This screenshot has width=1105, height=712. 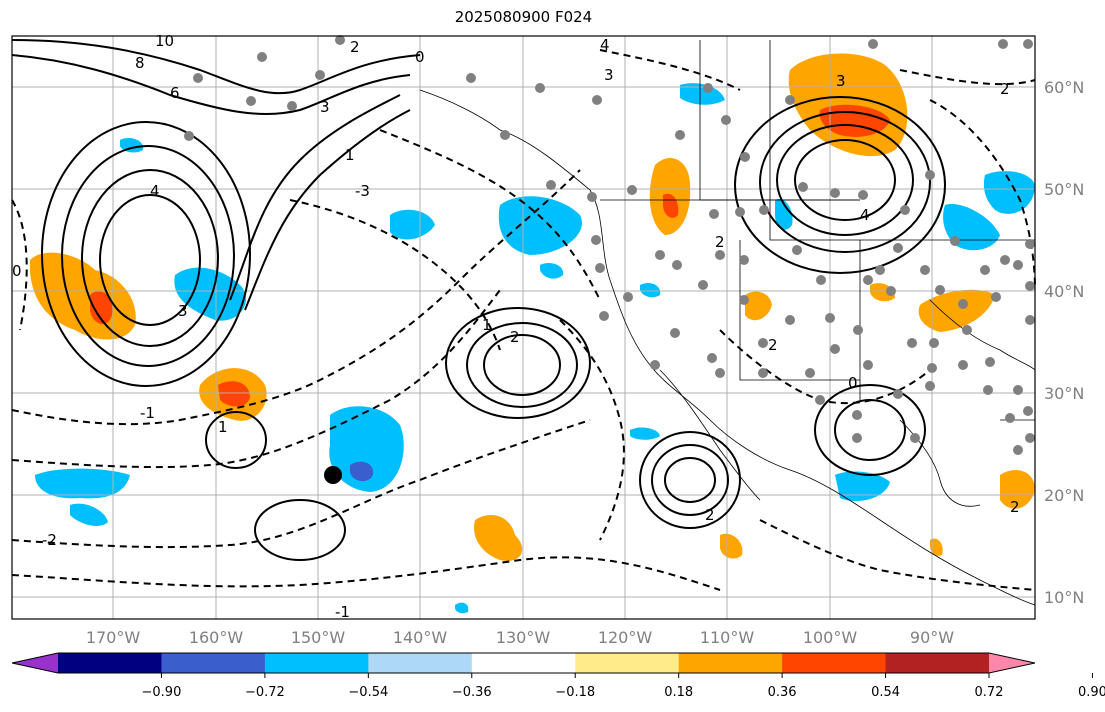 I want to click on lon-label-130W: 130°W, so click(x=523, y=637).